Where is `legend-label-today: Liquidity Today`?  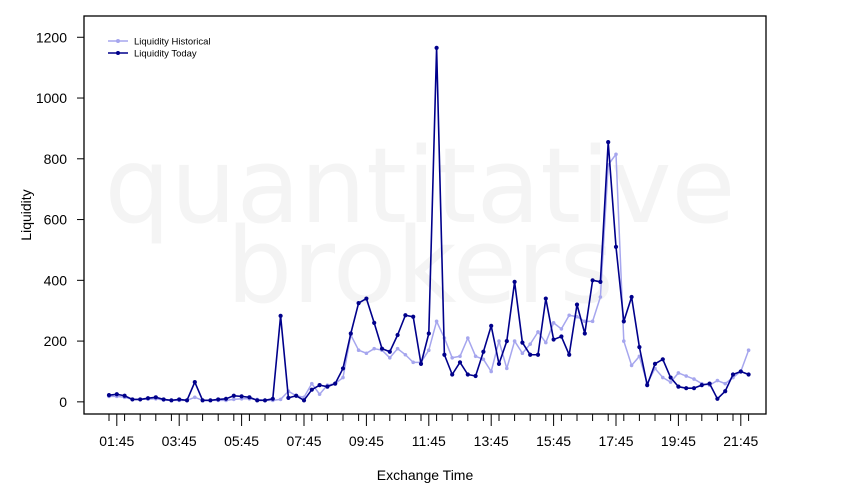
legend-label-today: Liquidity Today is located at coordinates (165, 54).